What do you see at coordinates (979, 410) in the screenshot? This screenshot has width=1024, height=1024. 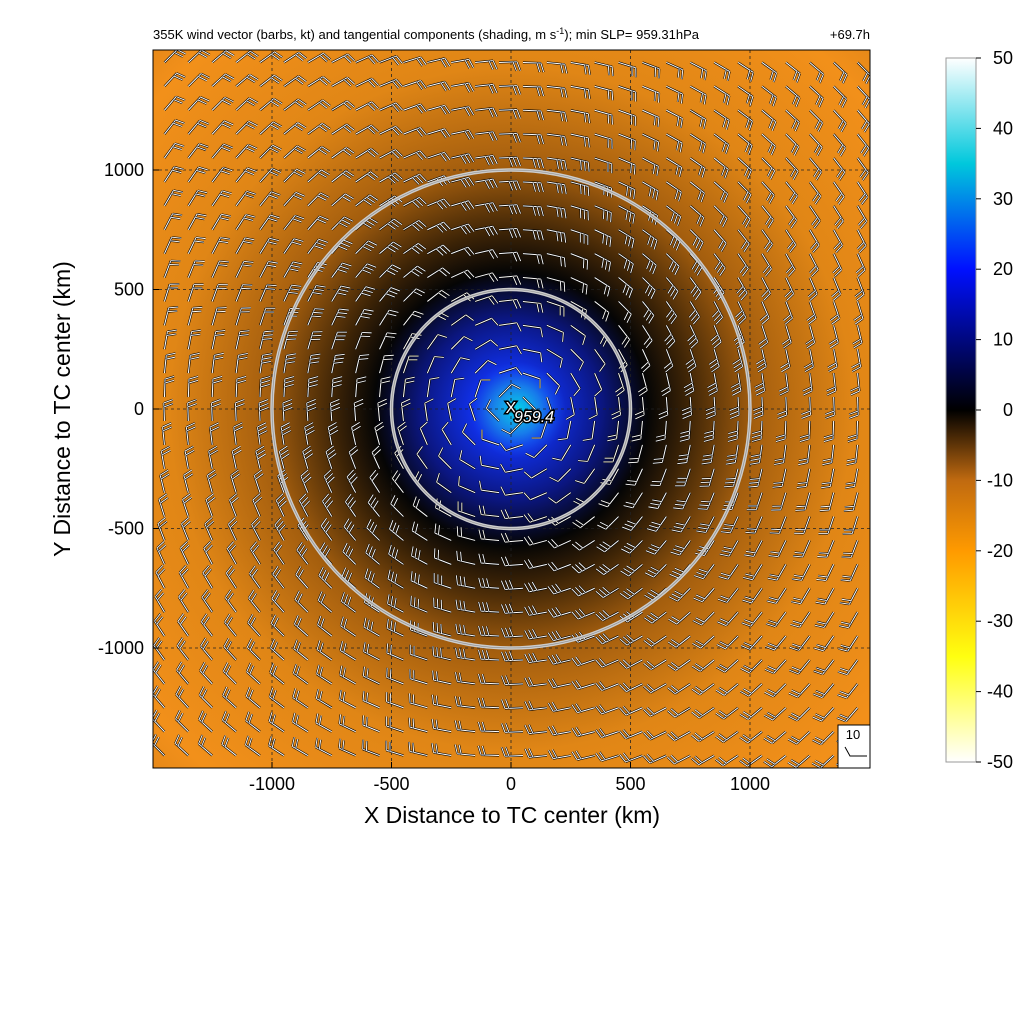 I see `colorbar: 50 40 30 20 10 0 -10 -20 -30 -40 -50` at bounding box center [979, 410].